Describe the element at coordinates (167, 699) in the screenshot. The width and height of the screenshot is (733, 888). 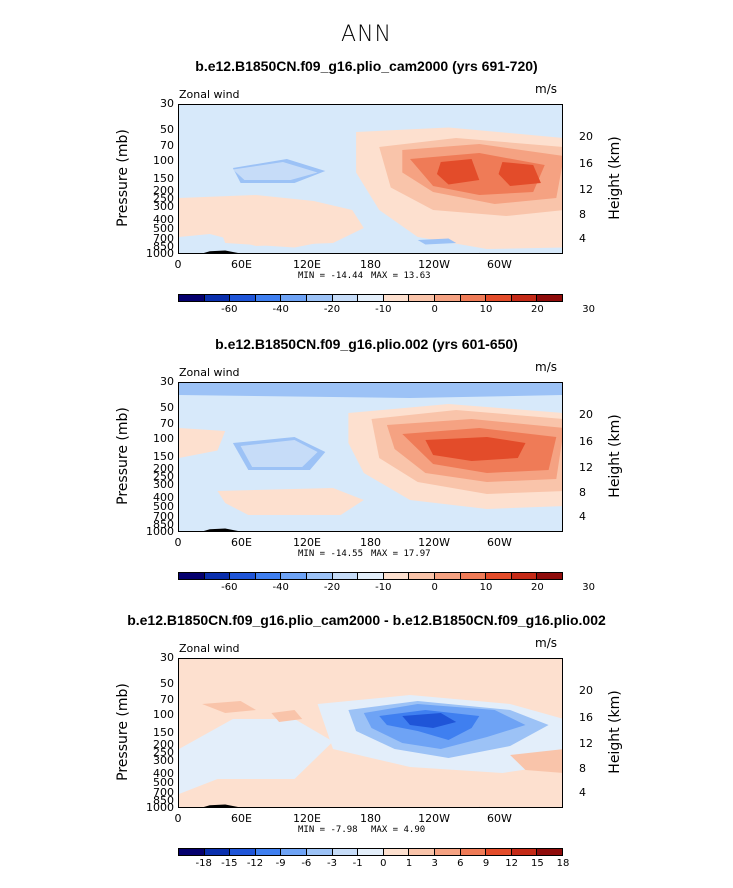
I see `pressure-tick-label: 70` at that location.